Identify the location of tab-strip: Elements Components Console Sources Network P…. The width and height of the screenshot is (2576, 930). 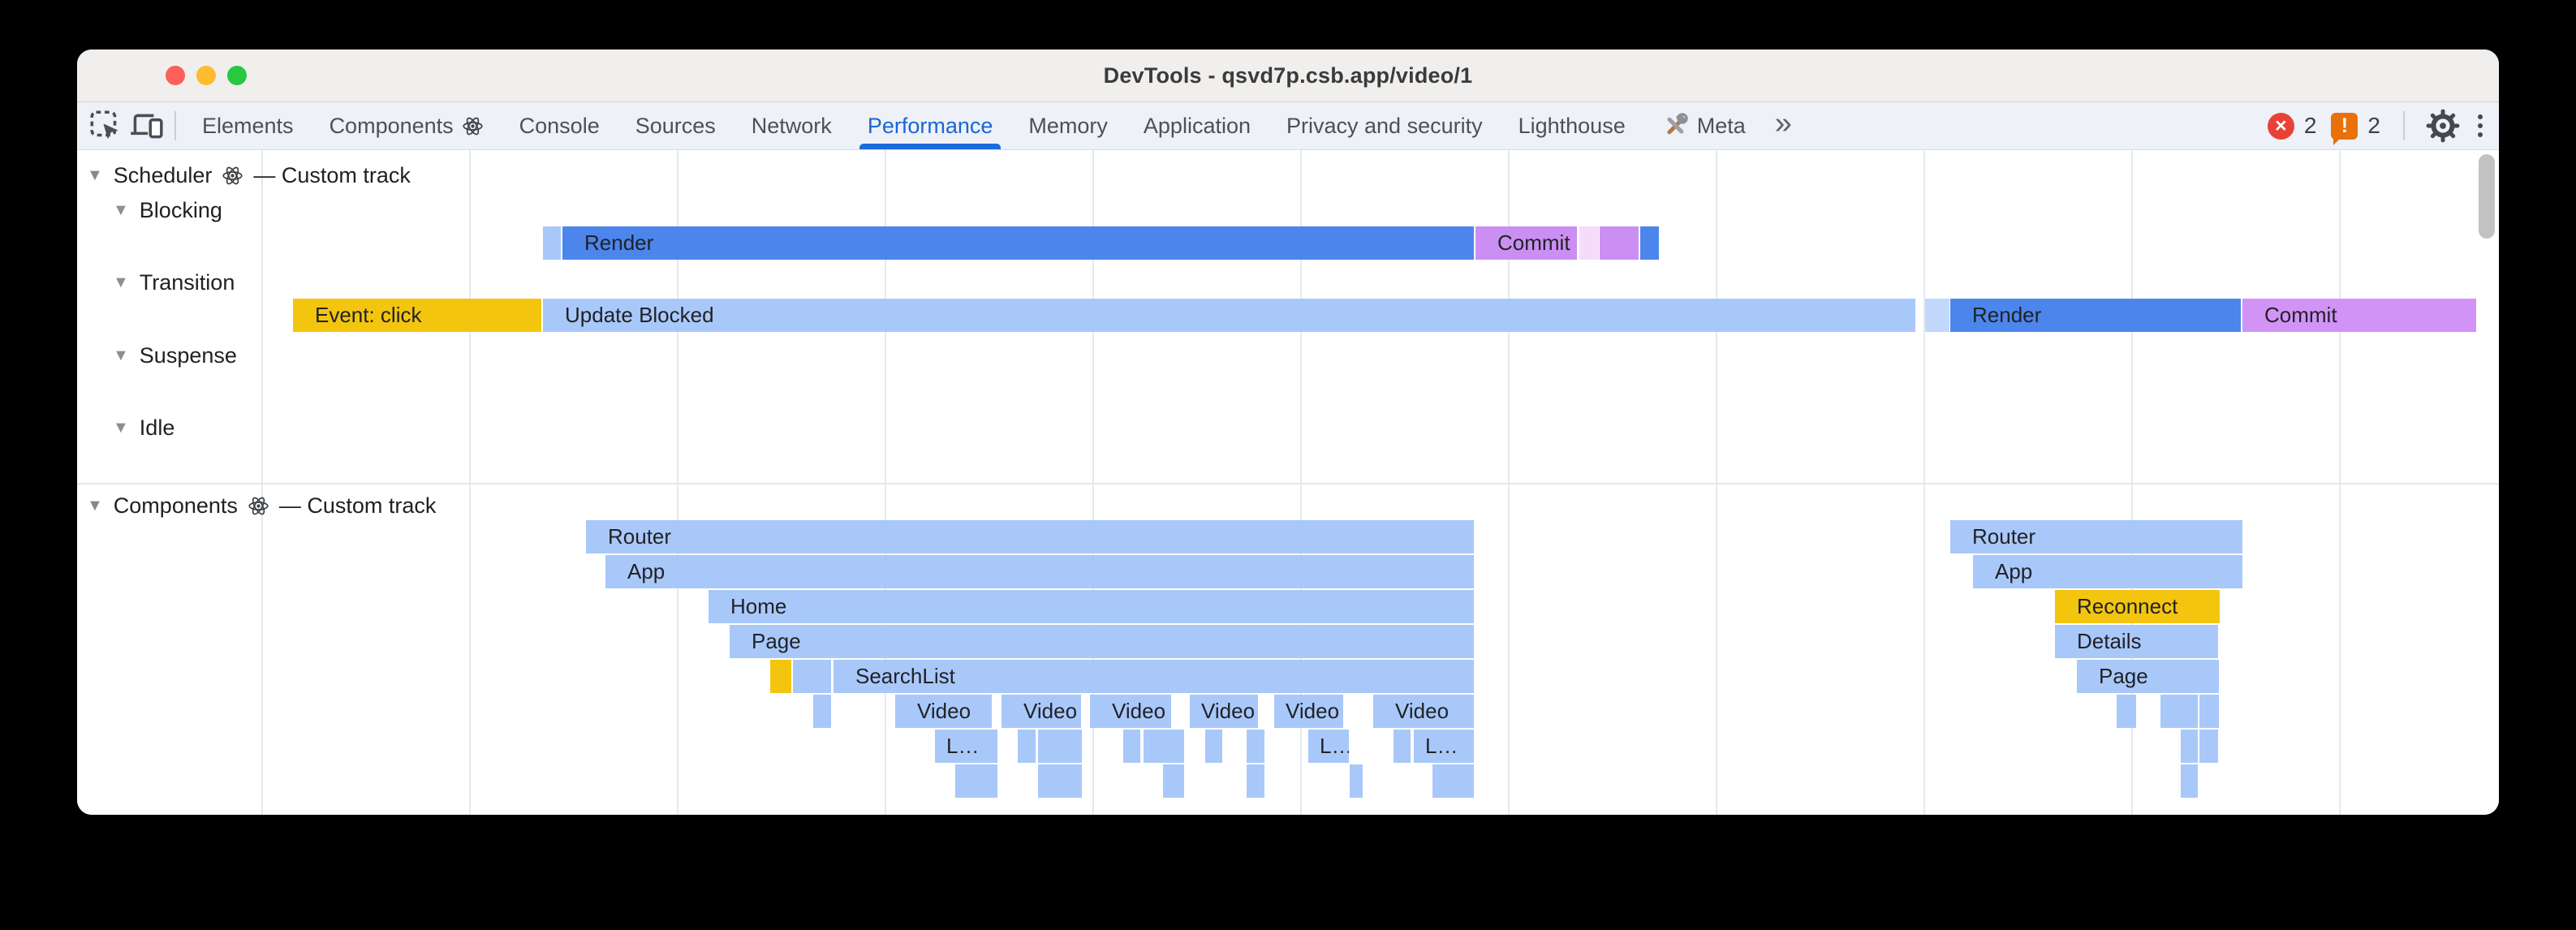
(974, 125).